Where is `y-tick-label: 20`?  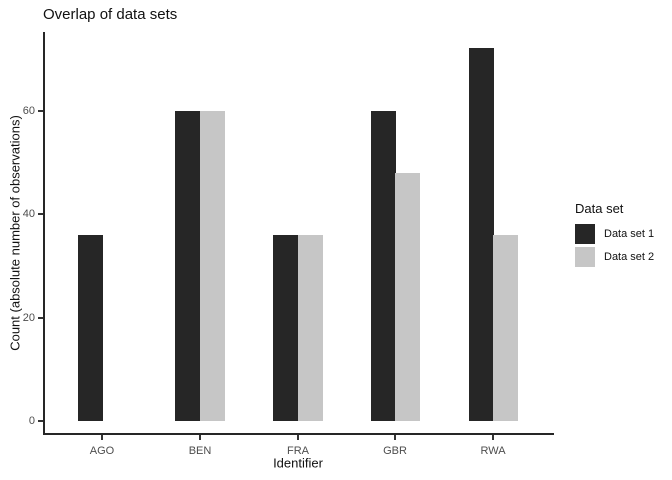 y-tick-label: 20 is located at coordinates (28, 318).